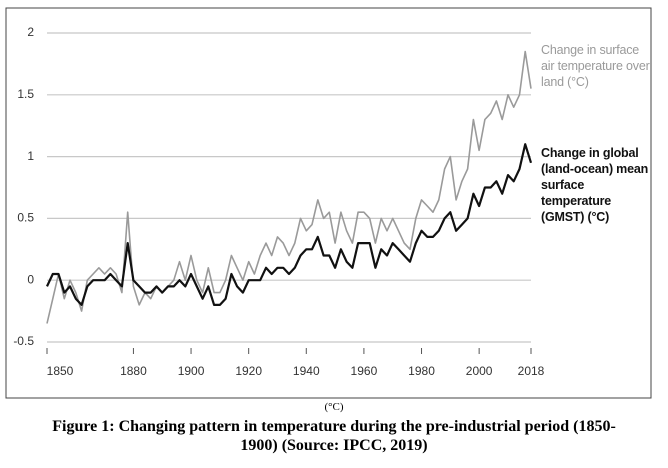  Describe the element at coordinates (334, 407) in the screenshot. I see `unit-note: (°C)` at that location.